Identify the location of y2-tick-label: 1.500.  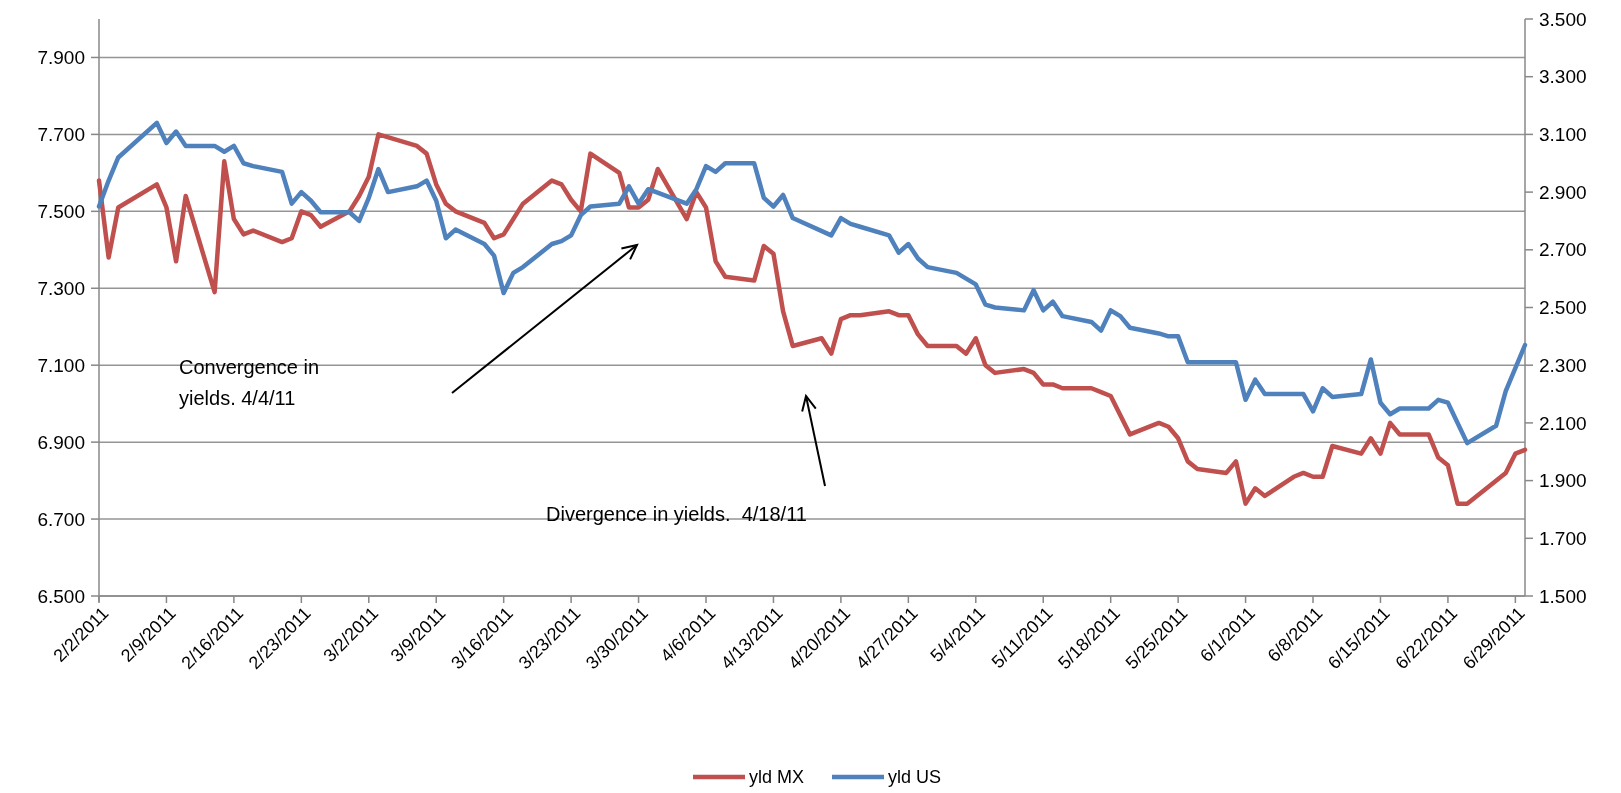
(1563, 596).